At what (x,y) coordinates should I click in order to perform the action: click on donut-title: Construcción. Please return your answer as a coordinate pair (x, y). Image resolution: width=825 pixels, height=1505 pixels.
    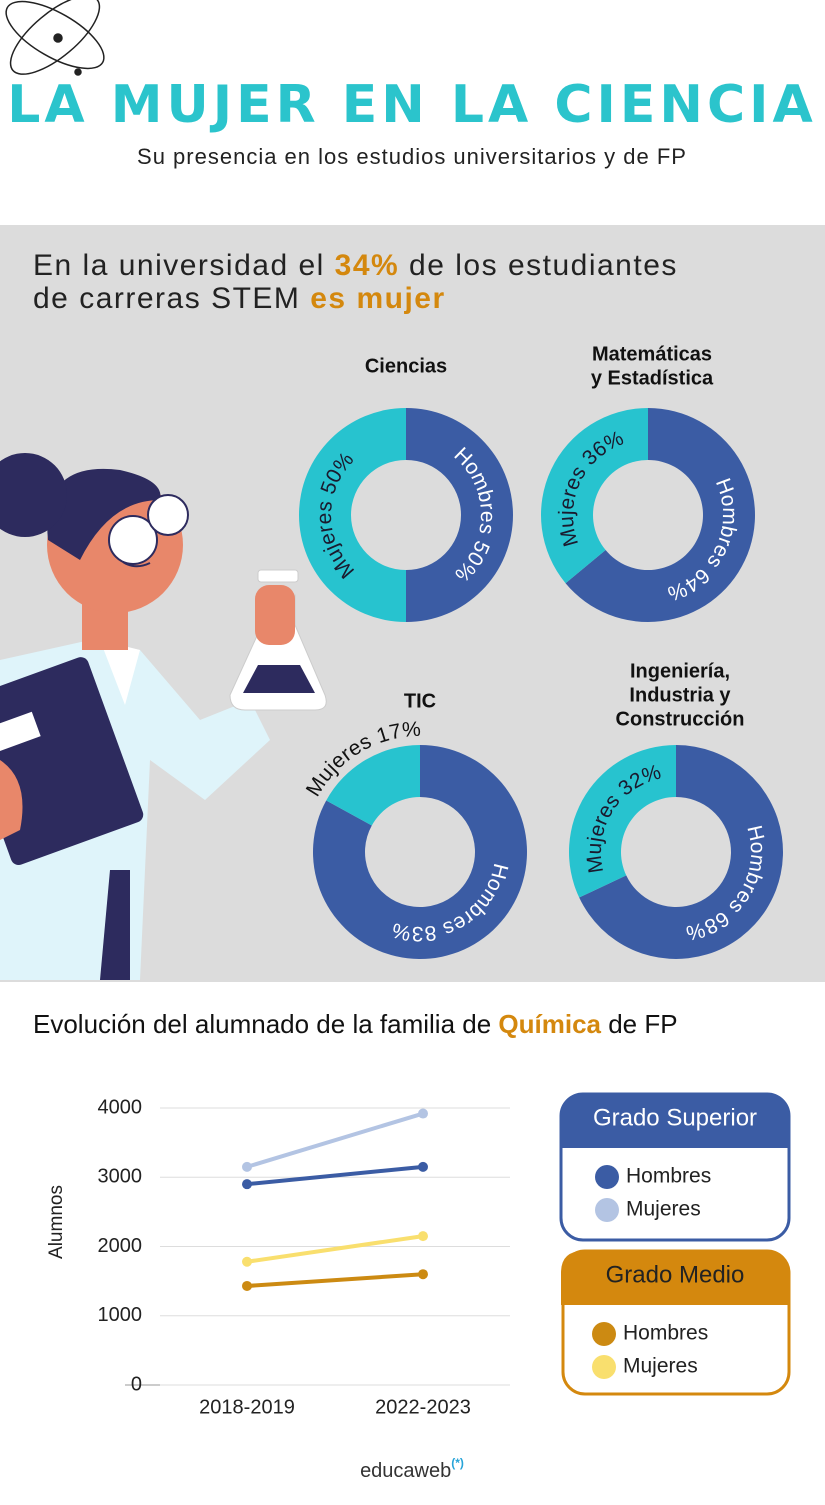
    Looking at the image, I should click on (680, 719).